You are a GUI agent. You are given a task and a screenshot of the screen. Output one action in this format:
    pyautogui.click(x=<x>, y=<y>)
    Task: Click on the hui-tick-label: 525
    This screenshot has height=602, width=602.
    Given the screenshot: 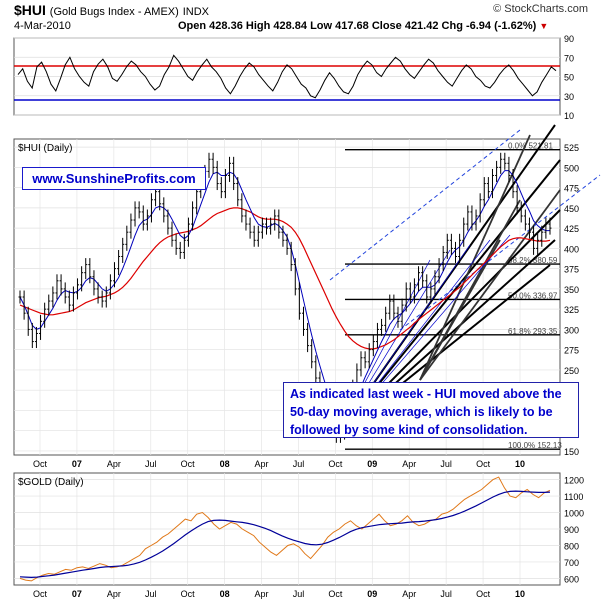 What is the action you would take?
    pyautogui.click(x=571, y=148)
    